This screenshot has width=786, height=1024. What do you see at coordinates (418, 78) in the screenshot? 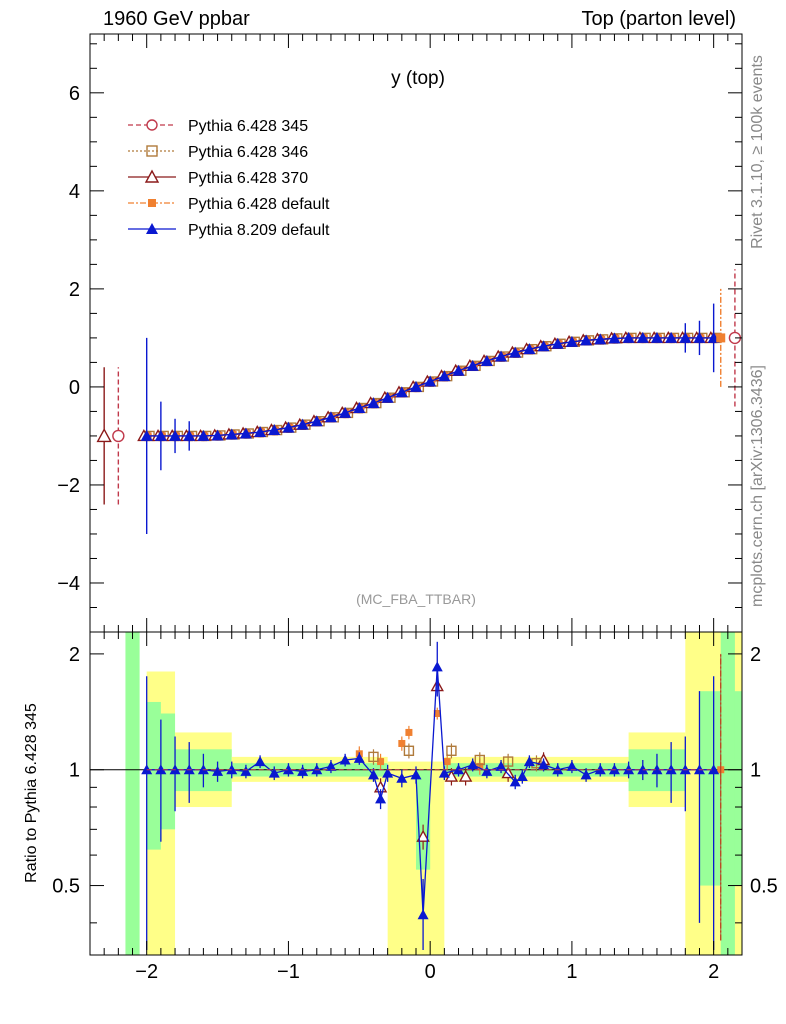
I see `plot-title: y (top)` at bounding box center [418, 78].